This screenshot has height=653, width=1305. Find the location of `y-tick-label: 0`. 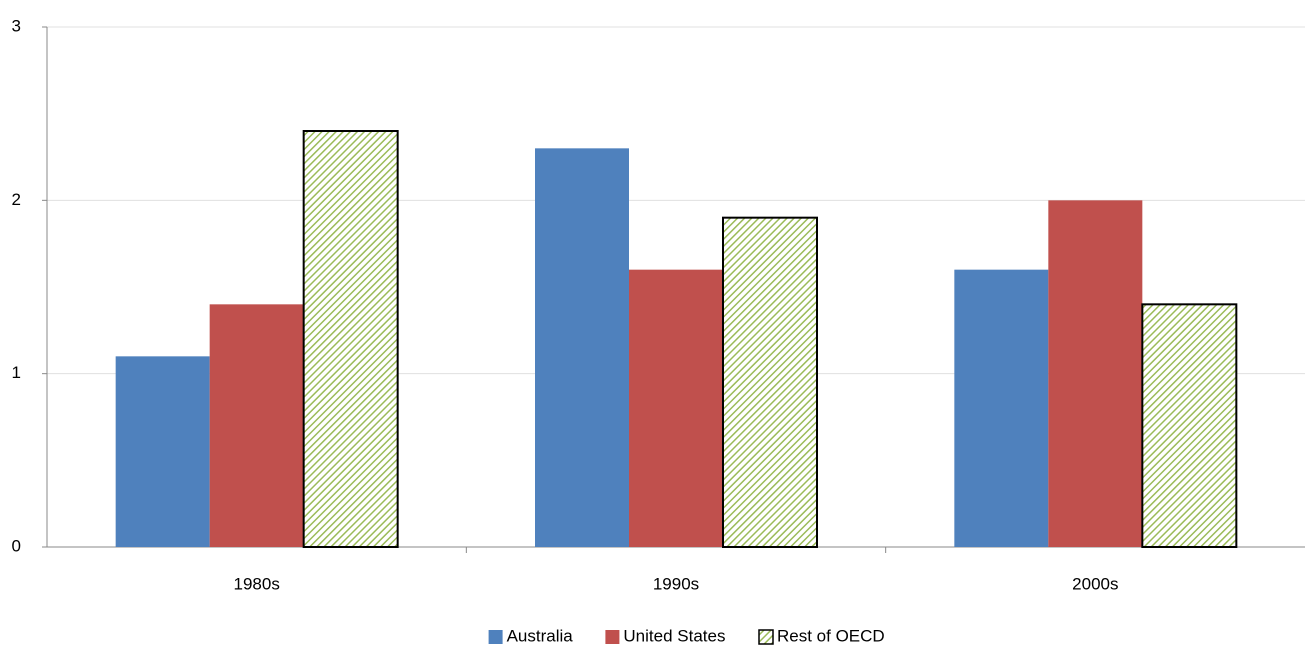

y-tick-label: 0 is located at coordinates (16, 545).